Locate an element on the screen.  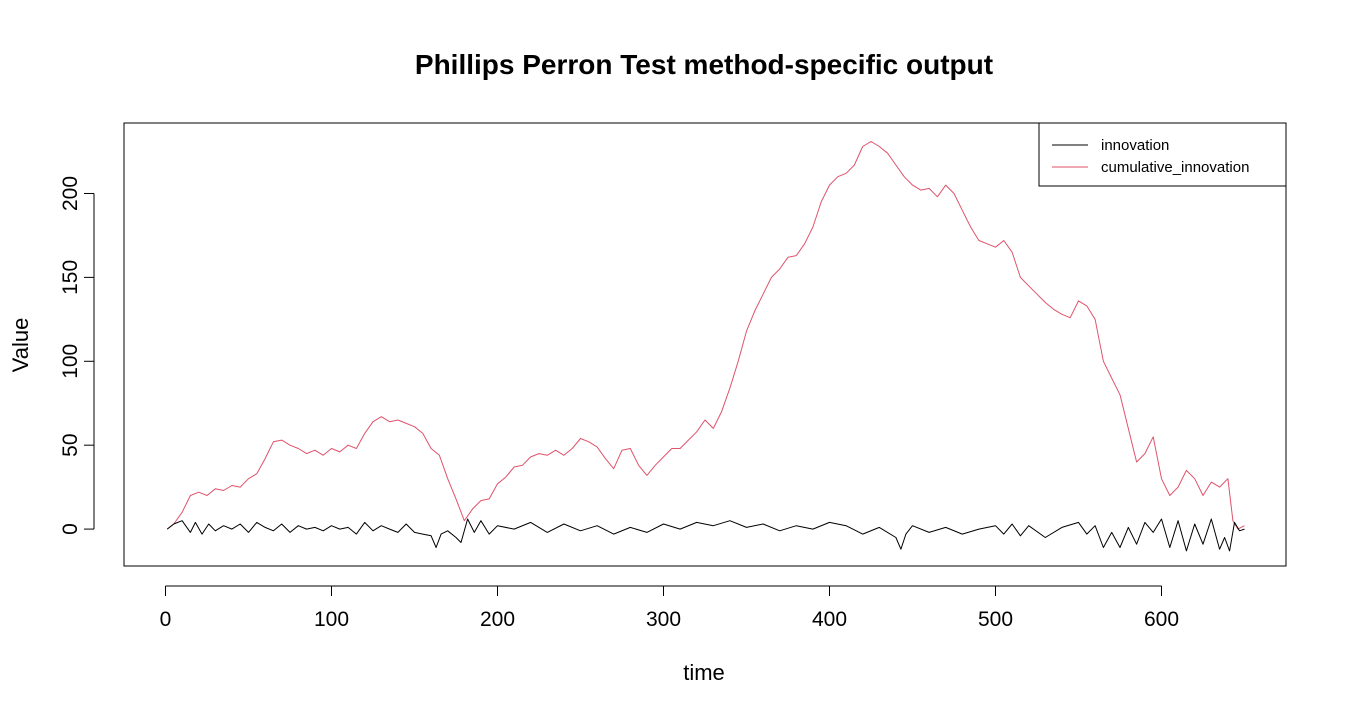
x-tick-label: 400 is located at coordinates (829, 619).